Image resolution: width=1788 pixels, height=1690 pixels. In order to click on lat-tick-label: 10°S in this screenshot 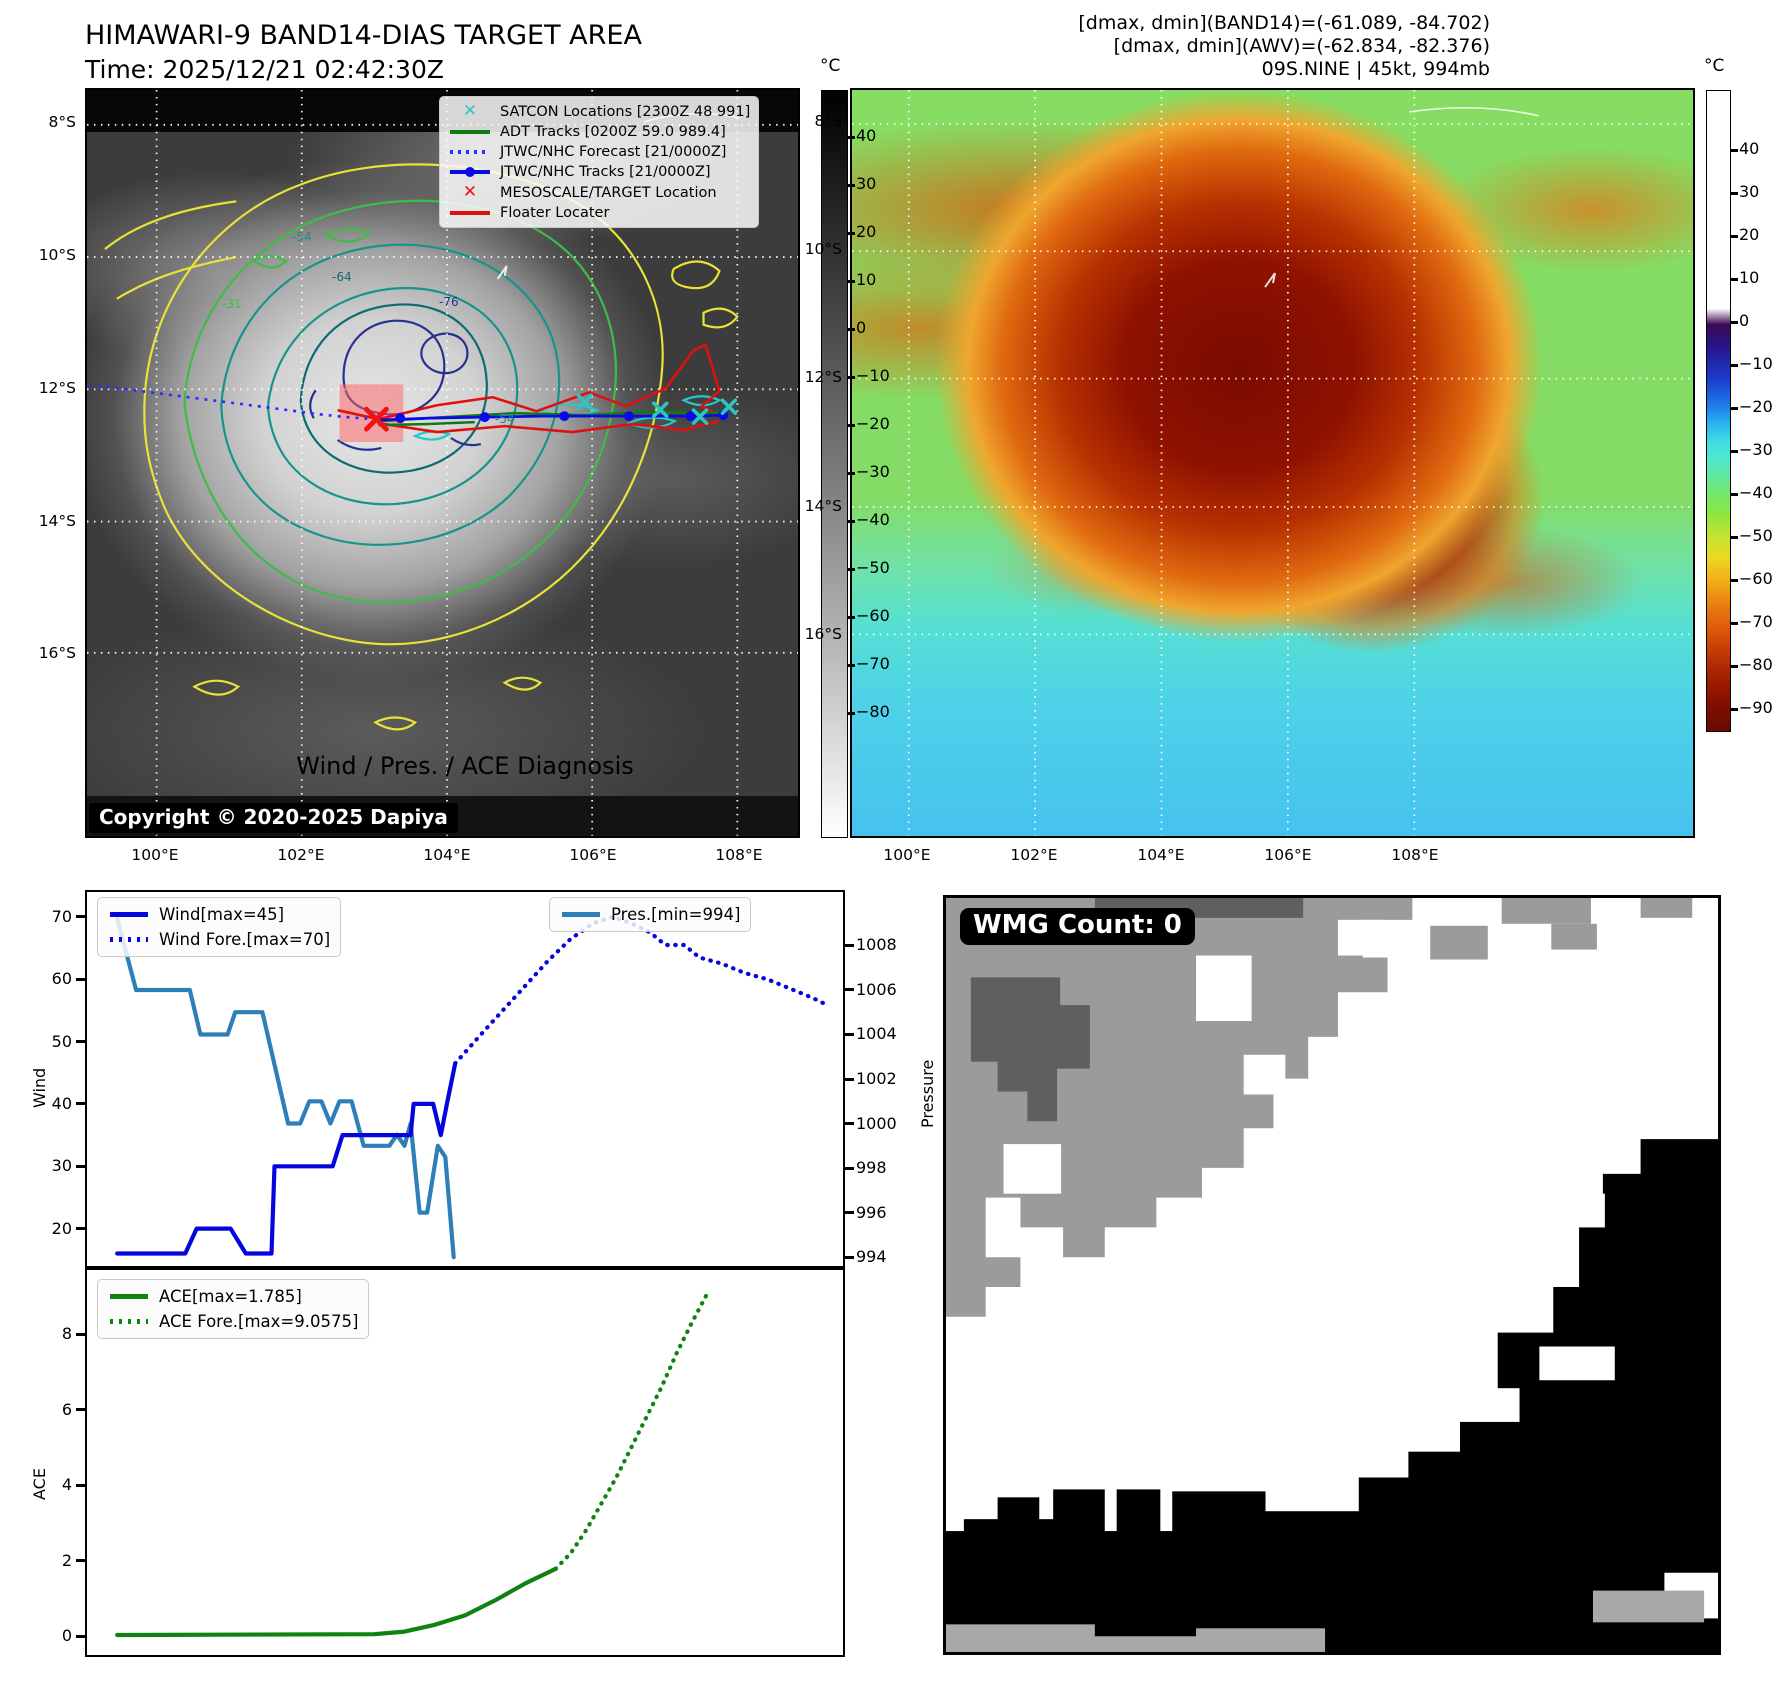, I will do `click(823, 249)`.